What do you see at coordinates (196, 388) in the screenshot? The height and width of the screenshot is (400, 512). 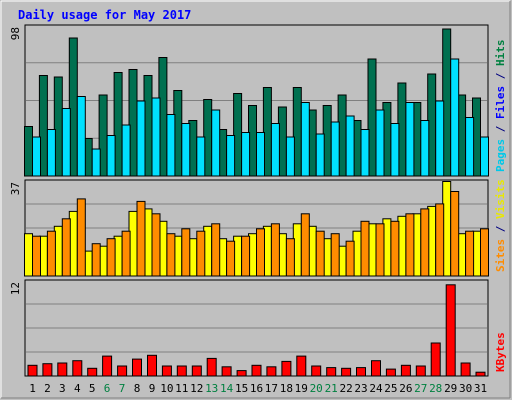 I see `x-tick-label: 12` at bounding box center [196, 388].